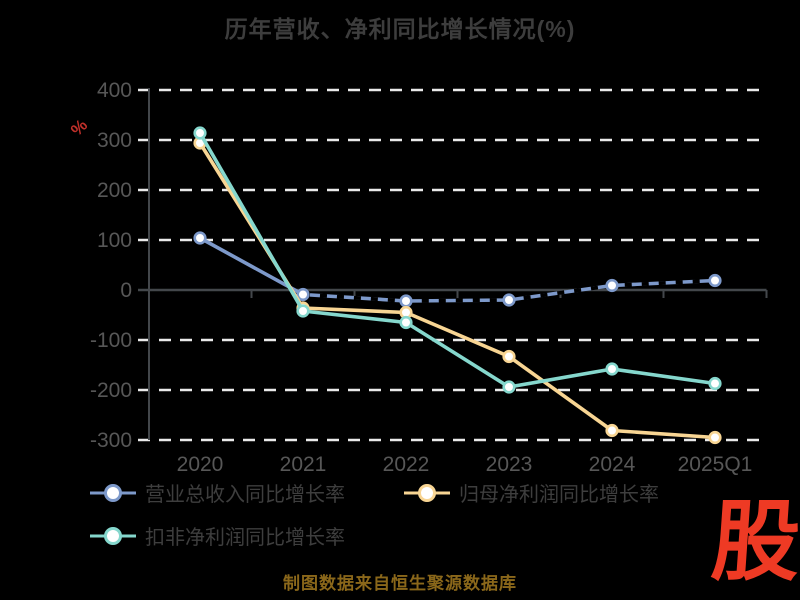 This screenshot has height=600, width=800. Describe the element at coordinates (111, 440) in the screenshot. I see `y-tick-label: -300` at that location.